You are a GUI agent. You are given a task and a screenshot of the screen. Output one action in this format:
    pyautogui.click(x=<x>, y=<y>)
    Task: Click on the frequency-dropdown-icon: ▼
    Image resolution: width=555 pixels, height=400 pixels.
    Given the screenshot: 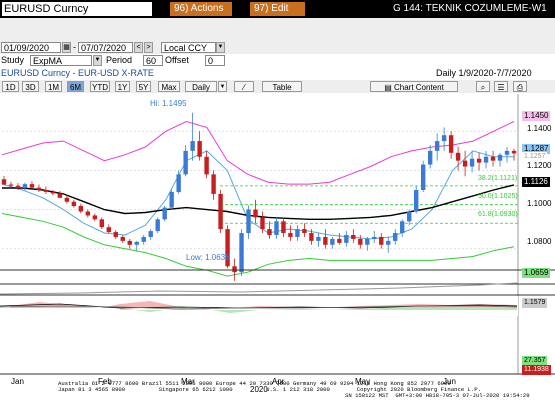 What is the action you would take?
    pyautogui.click(x=222, y=86)
    